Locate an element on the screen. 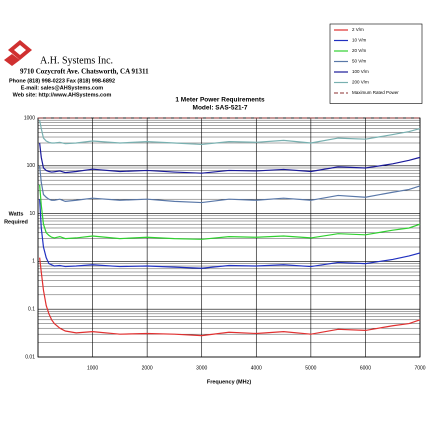  x-tick-label: 5000 is located at coordinates (310, 368).